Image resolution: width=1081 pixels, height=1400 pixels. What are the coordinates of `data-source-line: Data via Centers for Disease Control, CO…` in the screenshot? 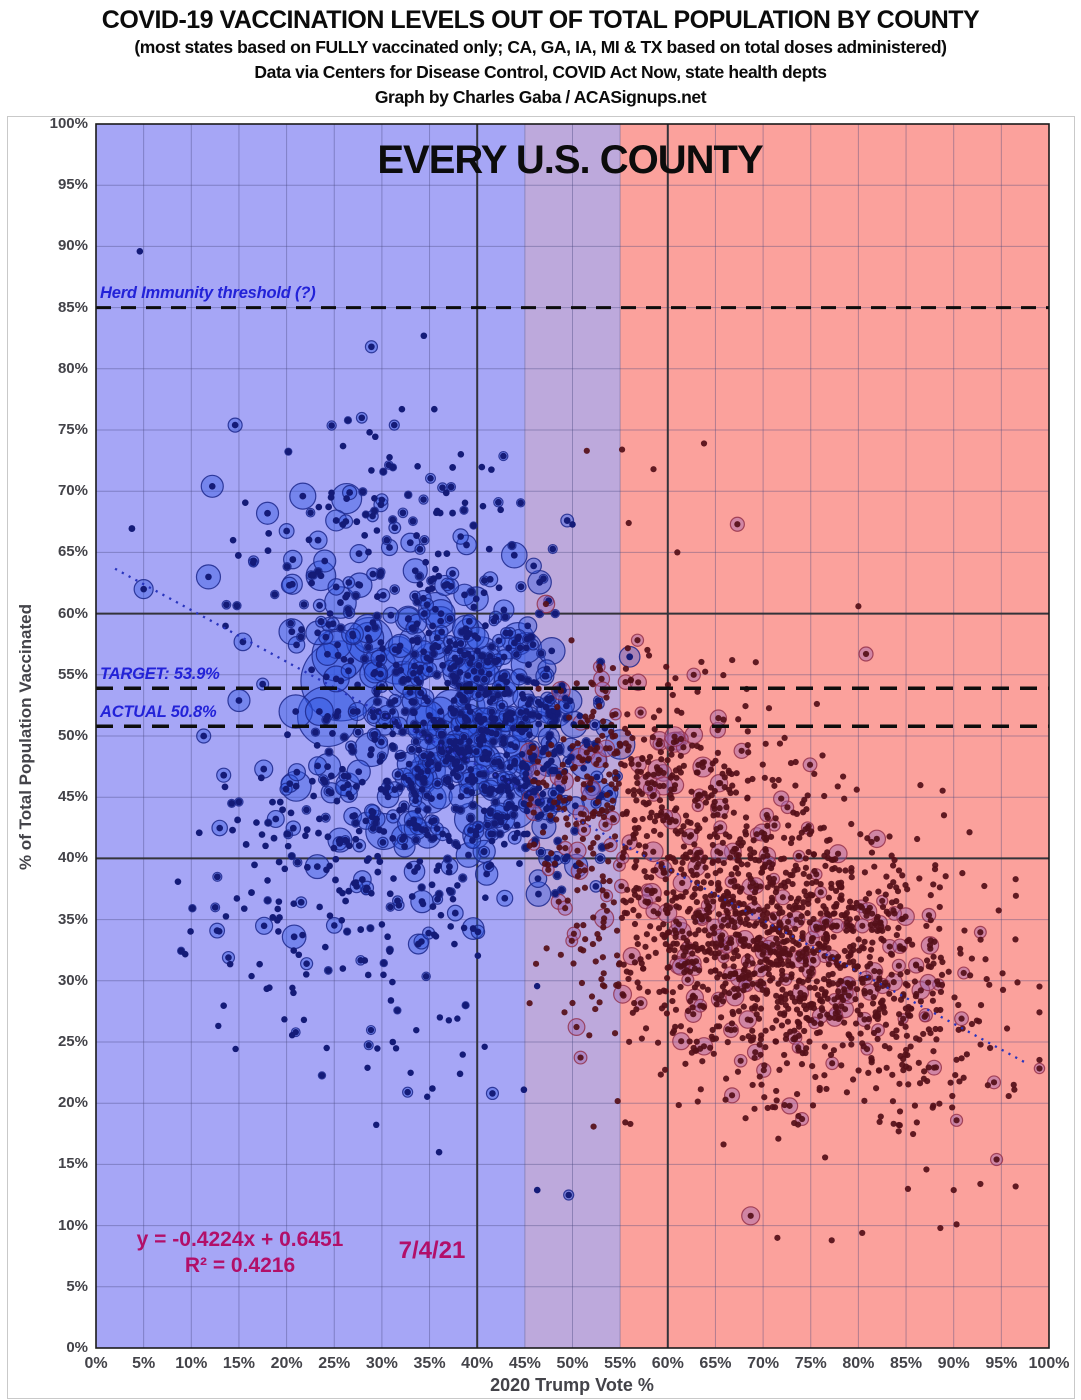 It's located at (540, 72).